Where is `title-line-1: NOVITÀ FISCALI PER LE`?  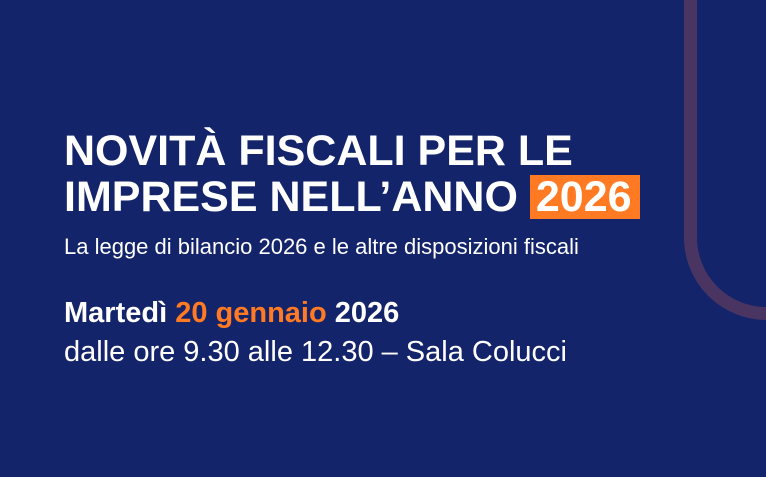 title-line-1: NOVITÀ FISCALI PER LE is located at coordinates (318, 151).